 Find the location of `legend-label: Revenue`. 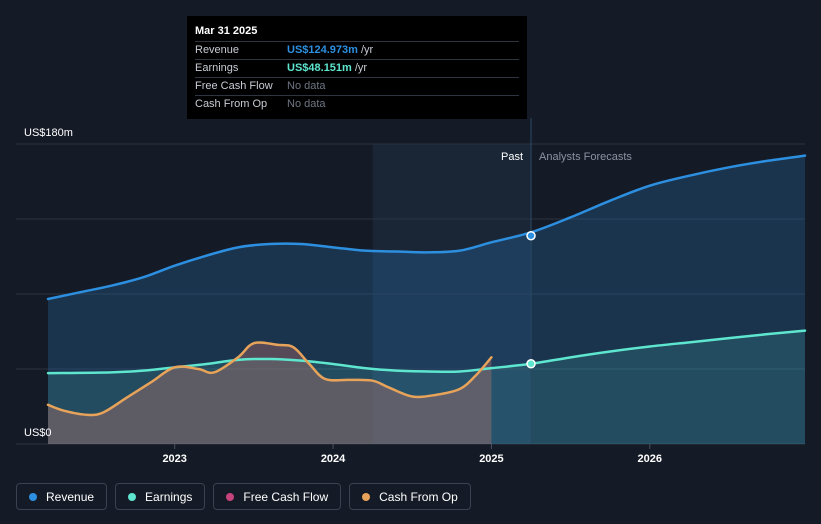

legend-label: Revenue is located at coordinates (70, 496).